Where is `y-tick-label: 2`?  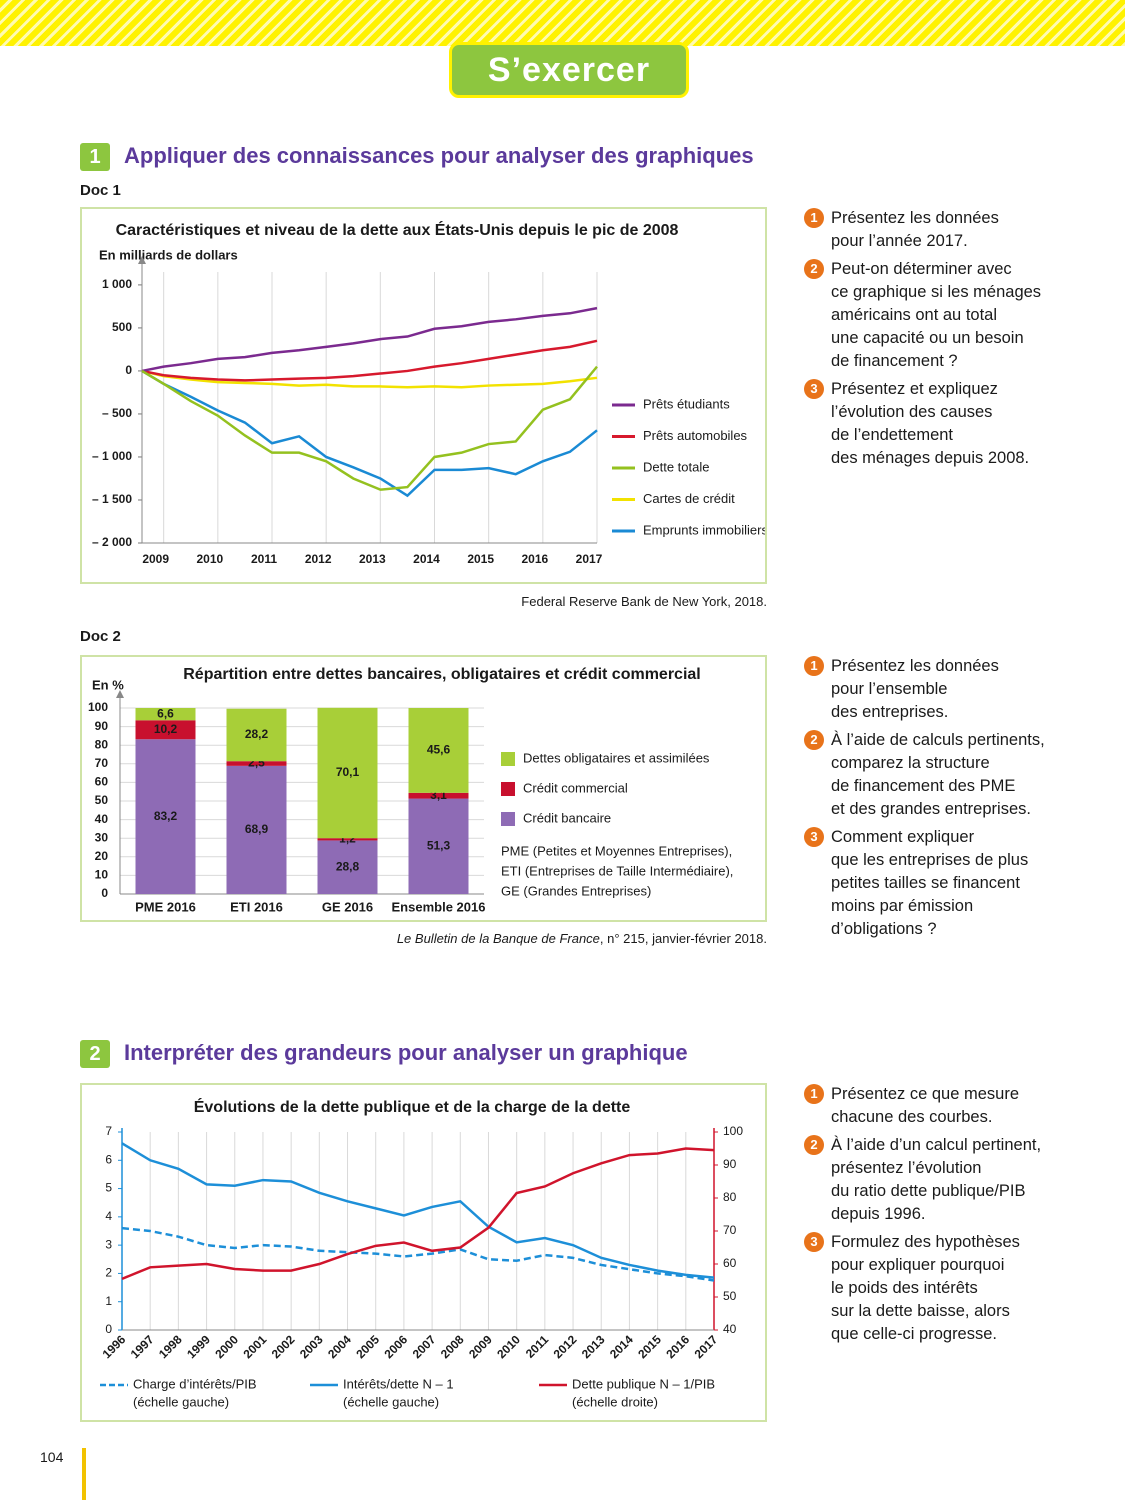
y-tick-label: 2 is located at coordinates (108, 1273).